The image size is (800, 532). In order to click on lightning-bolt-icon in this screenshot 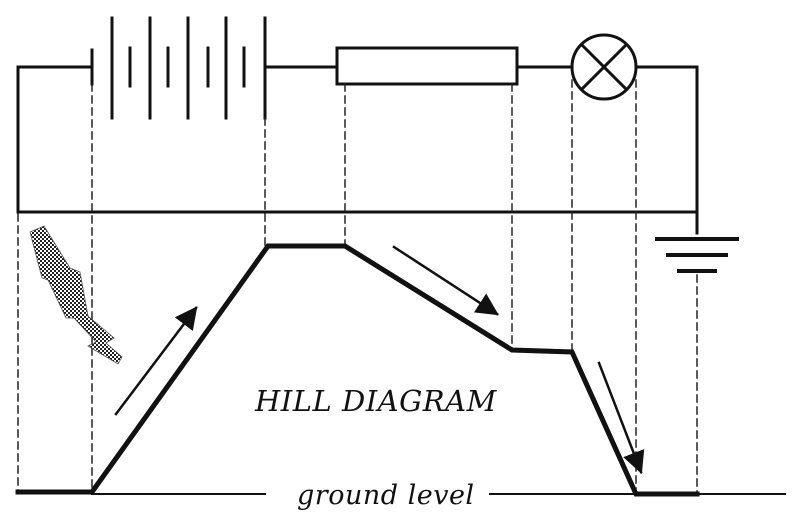, I will do `click(76, 295)`.